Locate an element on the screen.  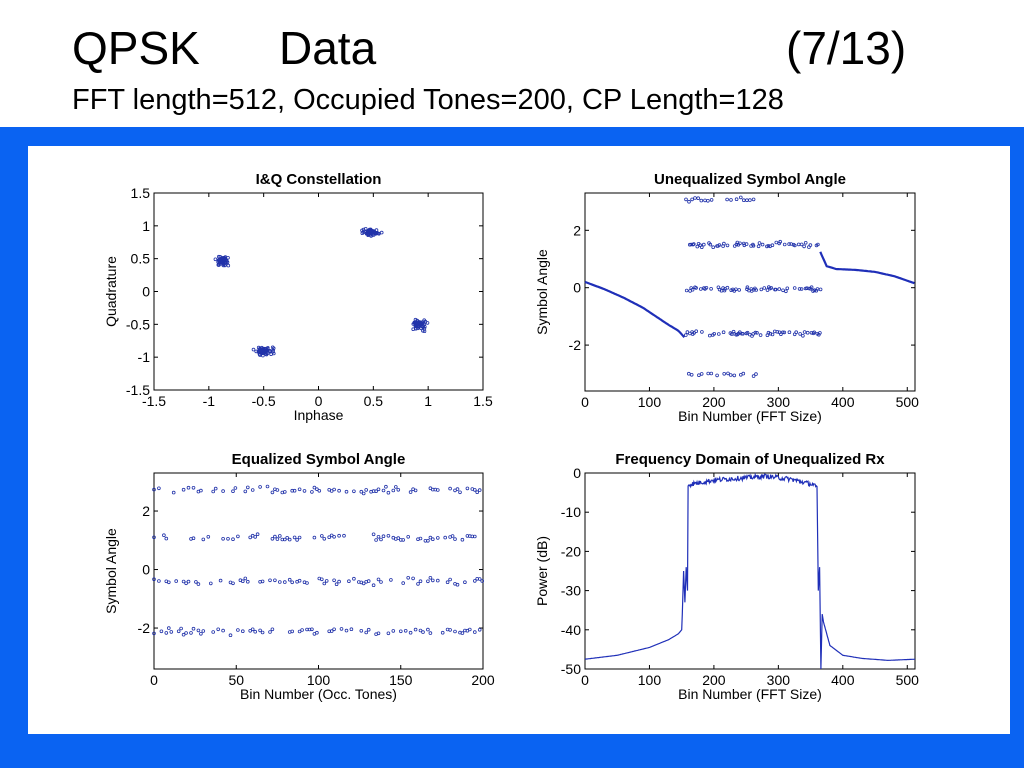
chart-title: I&Q Constellation is located at coordinates (319, 179).